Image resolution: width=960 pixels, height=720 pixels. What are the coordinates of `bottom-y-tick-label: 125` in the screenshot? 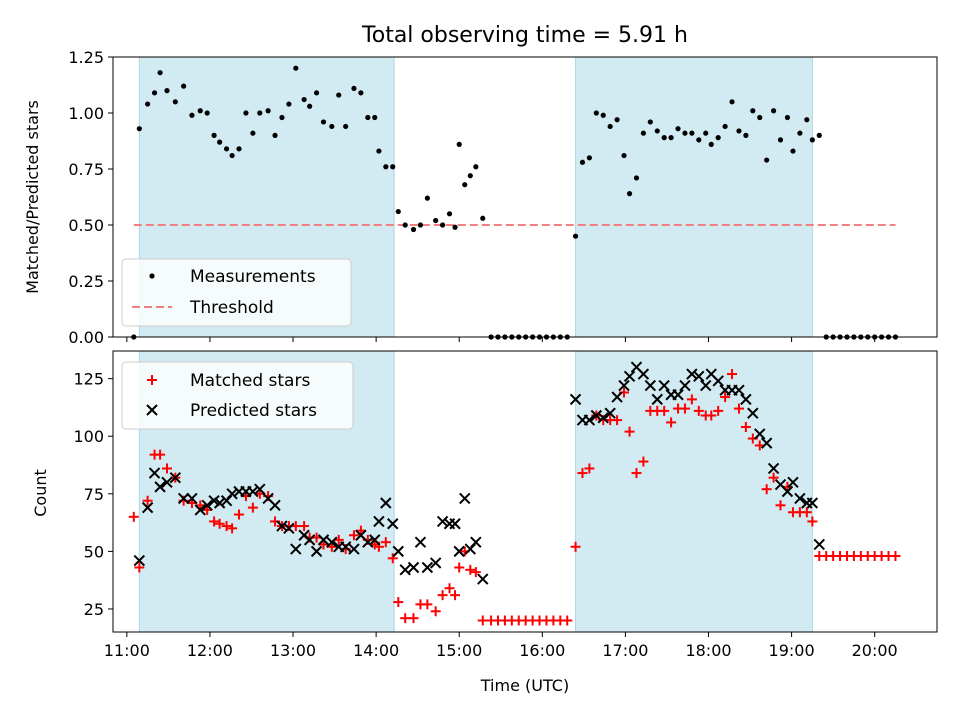 It's located at (88, 379).